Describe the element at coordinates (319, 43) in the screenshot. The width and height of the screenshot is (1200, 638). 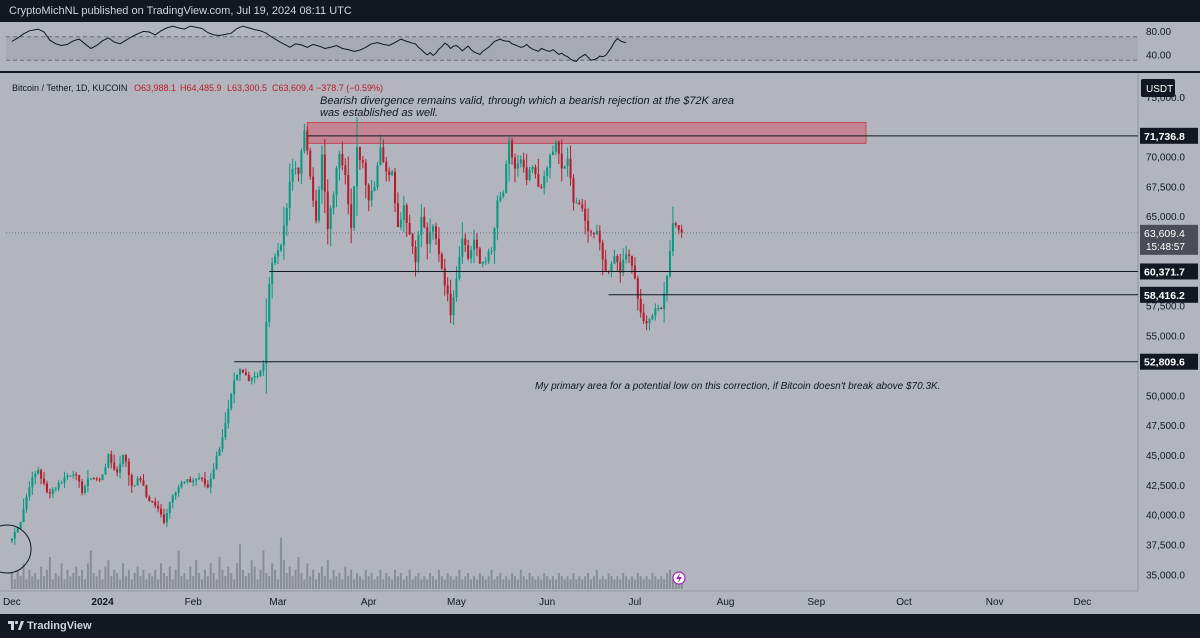
I see `rsi-line` at that location.